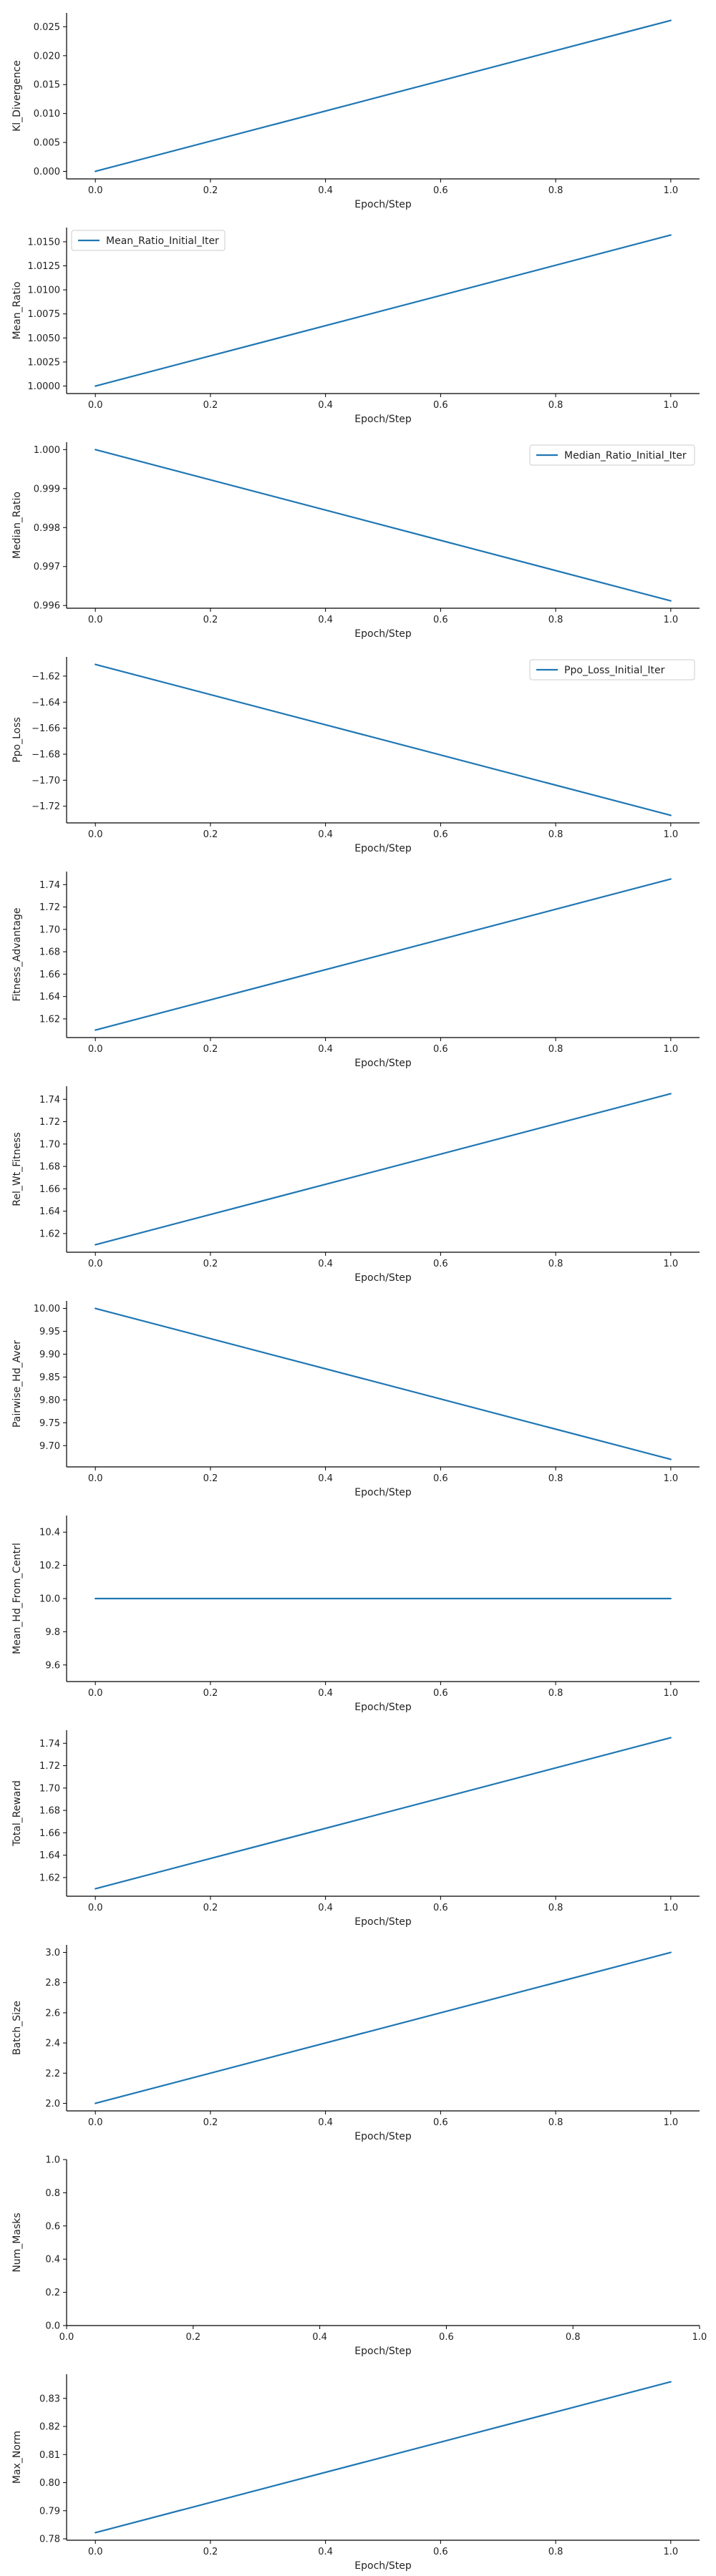 The height and width of the screenshot is (2576, 716). Describe the element at coordinates (52, 2160) in the screenshot. I see `y-tick-label: 1.0` at that location.